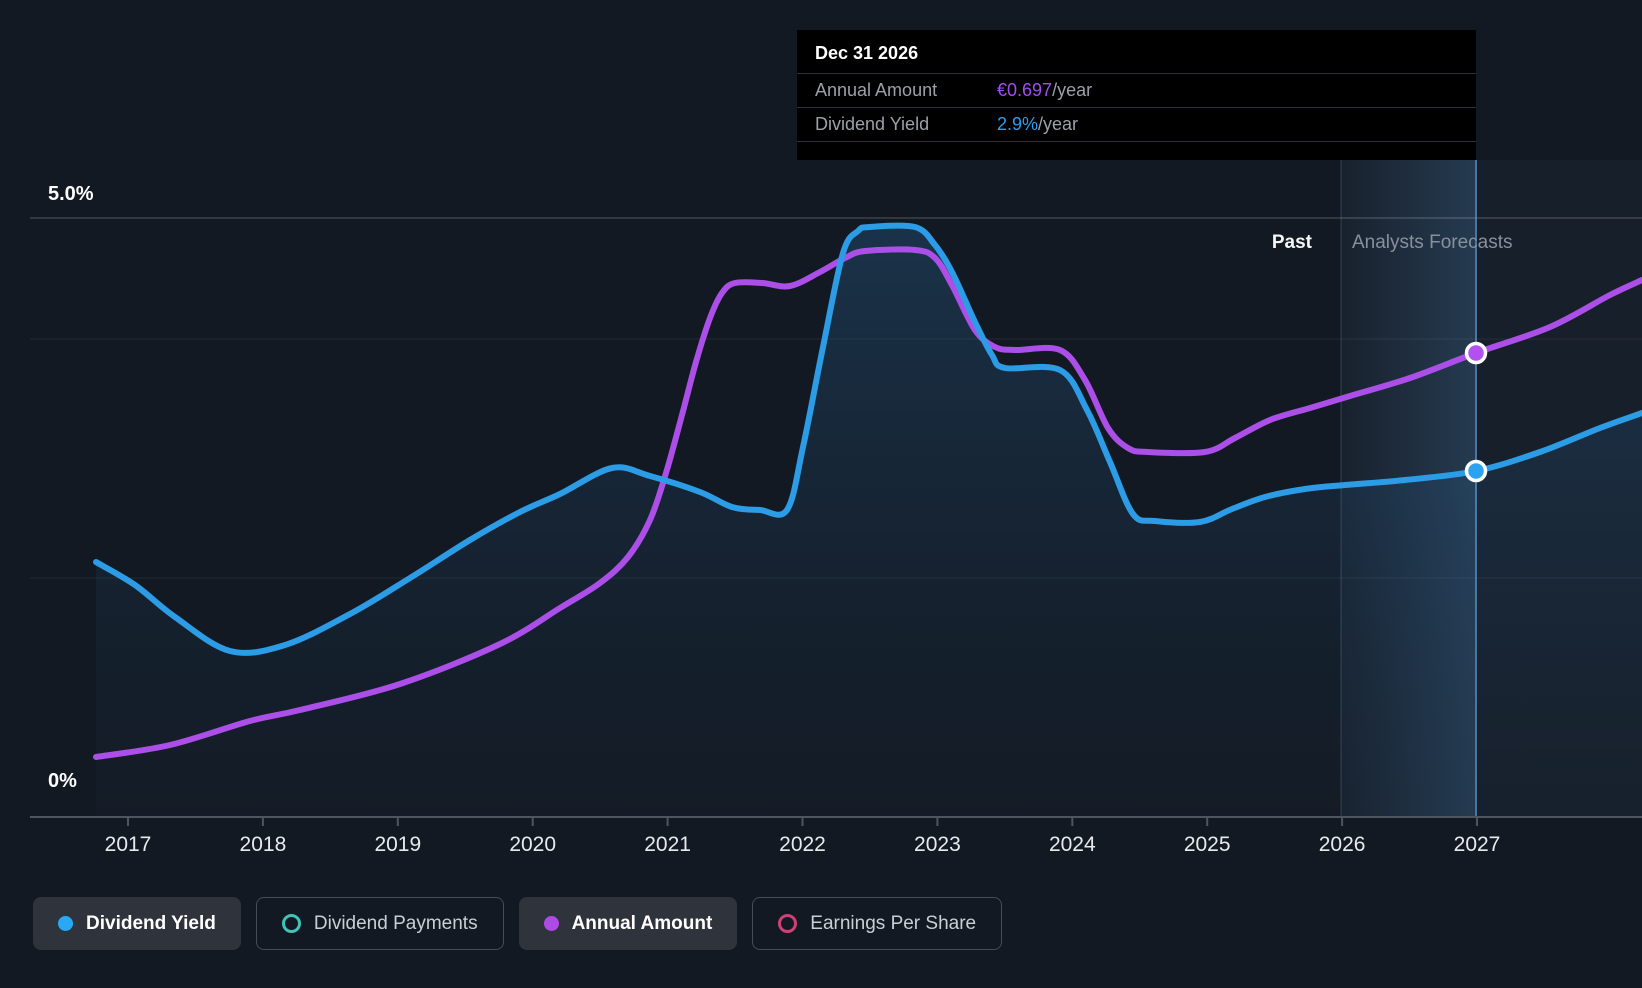 The height and width of the screenshot is (988, 1642). What do you see at coordinates (667, 844) in the screenshot?
I see `x-axis-label: 2021` at bounding box center [667, 844].